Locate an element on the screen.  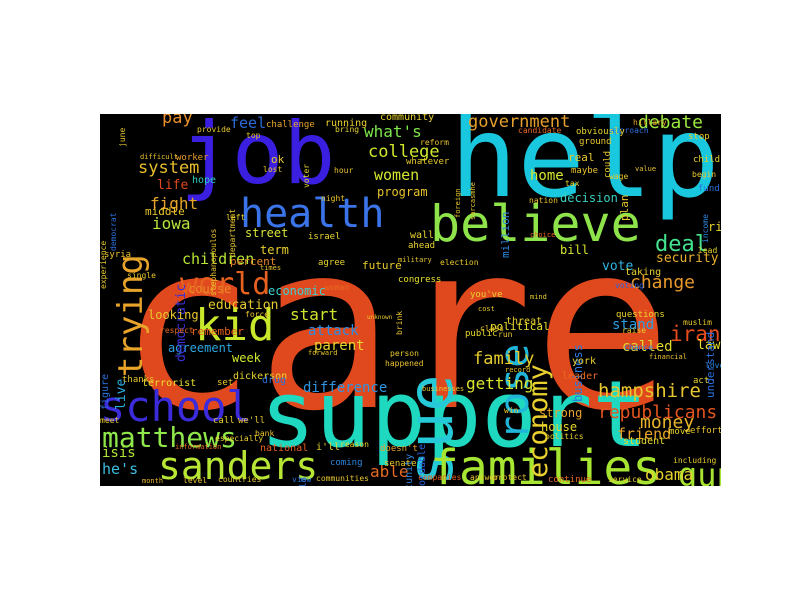
word-love: love is located at coordinates (713, 365).